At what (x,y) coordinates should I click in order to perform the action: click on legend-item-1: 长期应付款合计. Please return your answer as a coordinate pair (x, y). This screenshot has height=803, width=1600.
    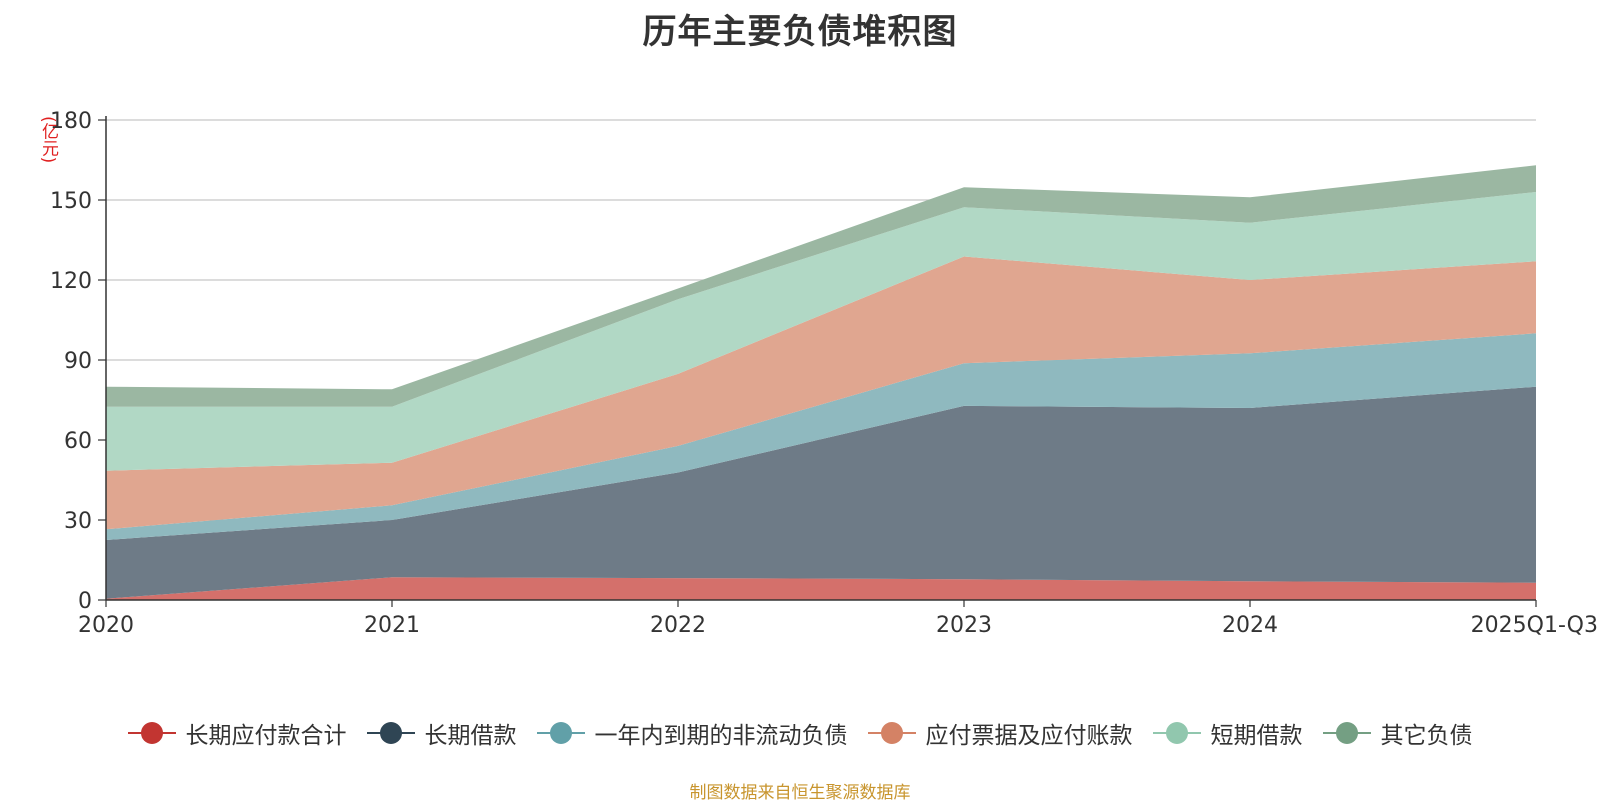
    Looking at the image, I should click on (237, 733).